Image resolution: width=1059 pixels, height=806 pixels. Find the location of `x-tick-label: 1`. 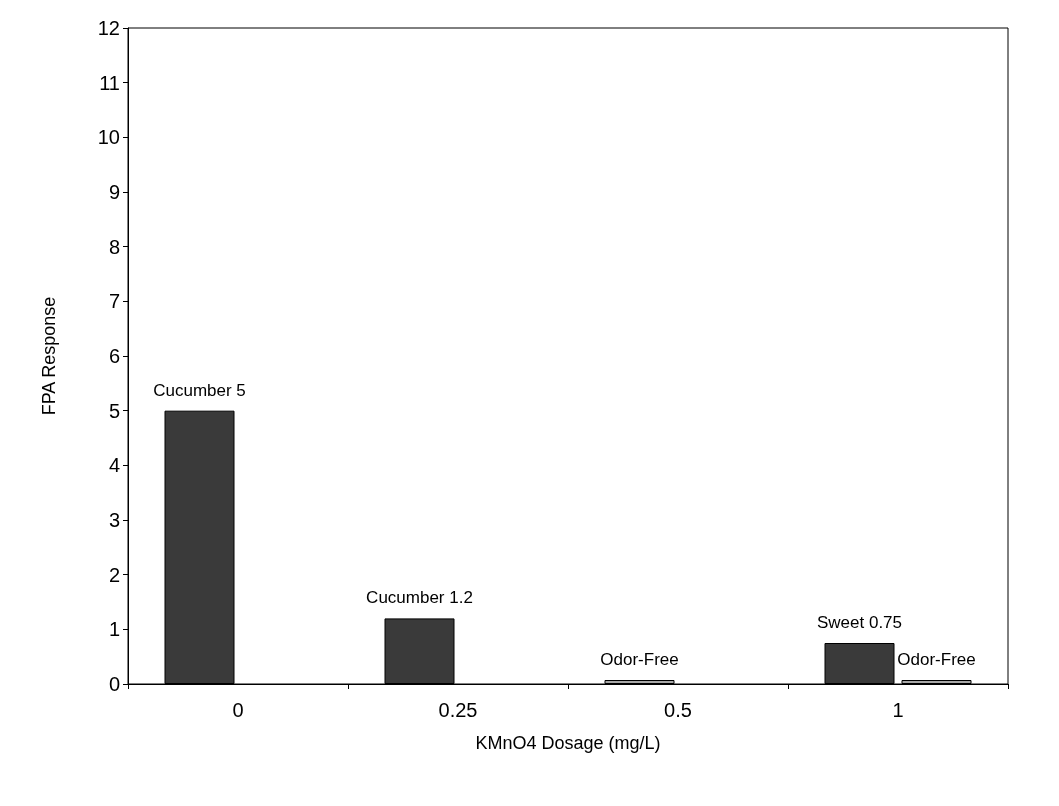

x-tick-label: 1 is located at coordinates (898, 710).